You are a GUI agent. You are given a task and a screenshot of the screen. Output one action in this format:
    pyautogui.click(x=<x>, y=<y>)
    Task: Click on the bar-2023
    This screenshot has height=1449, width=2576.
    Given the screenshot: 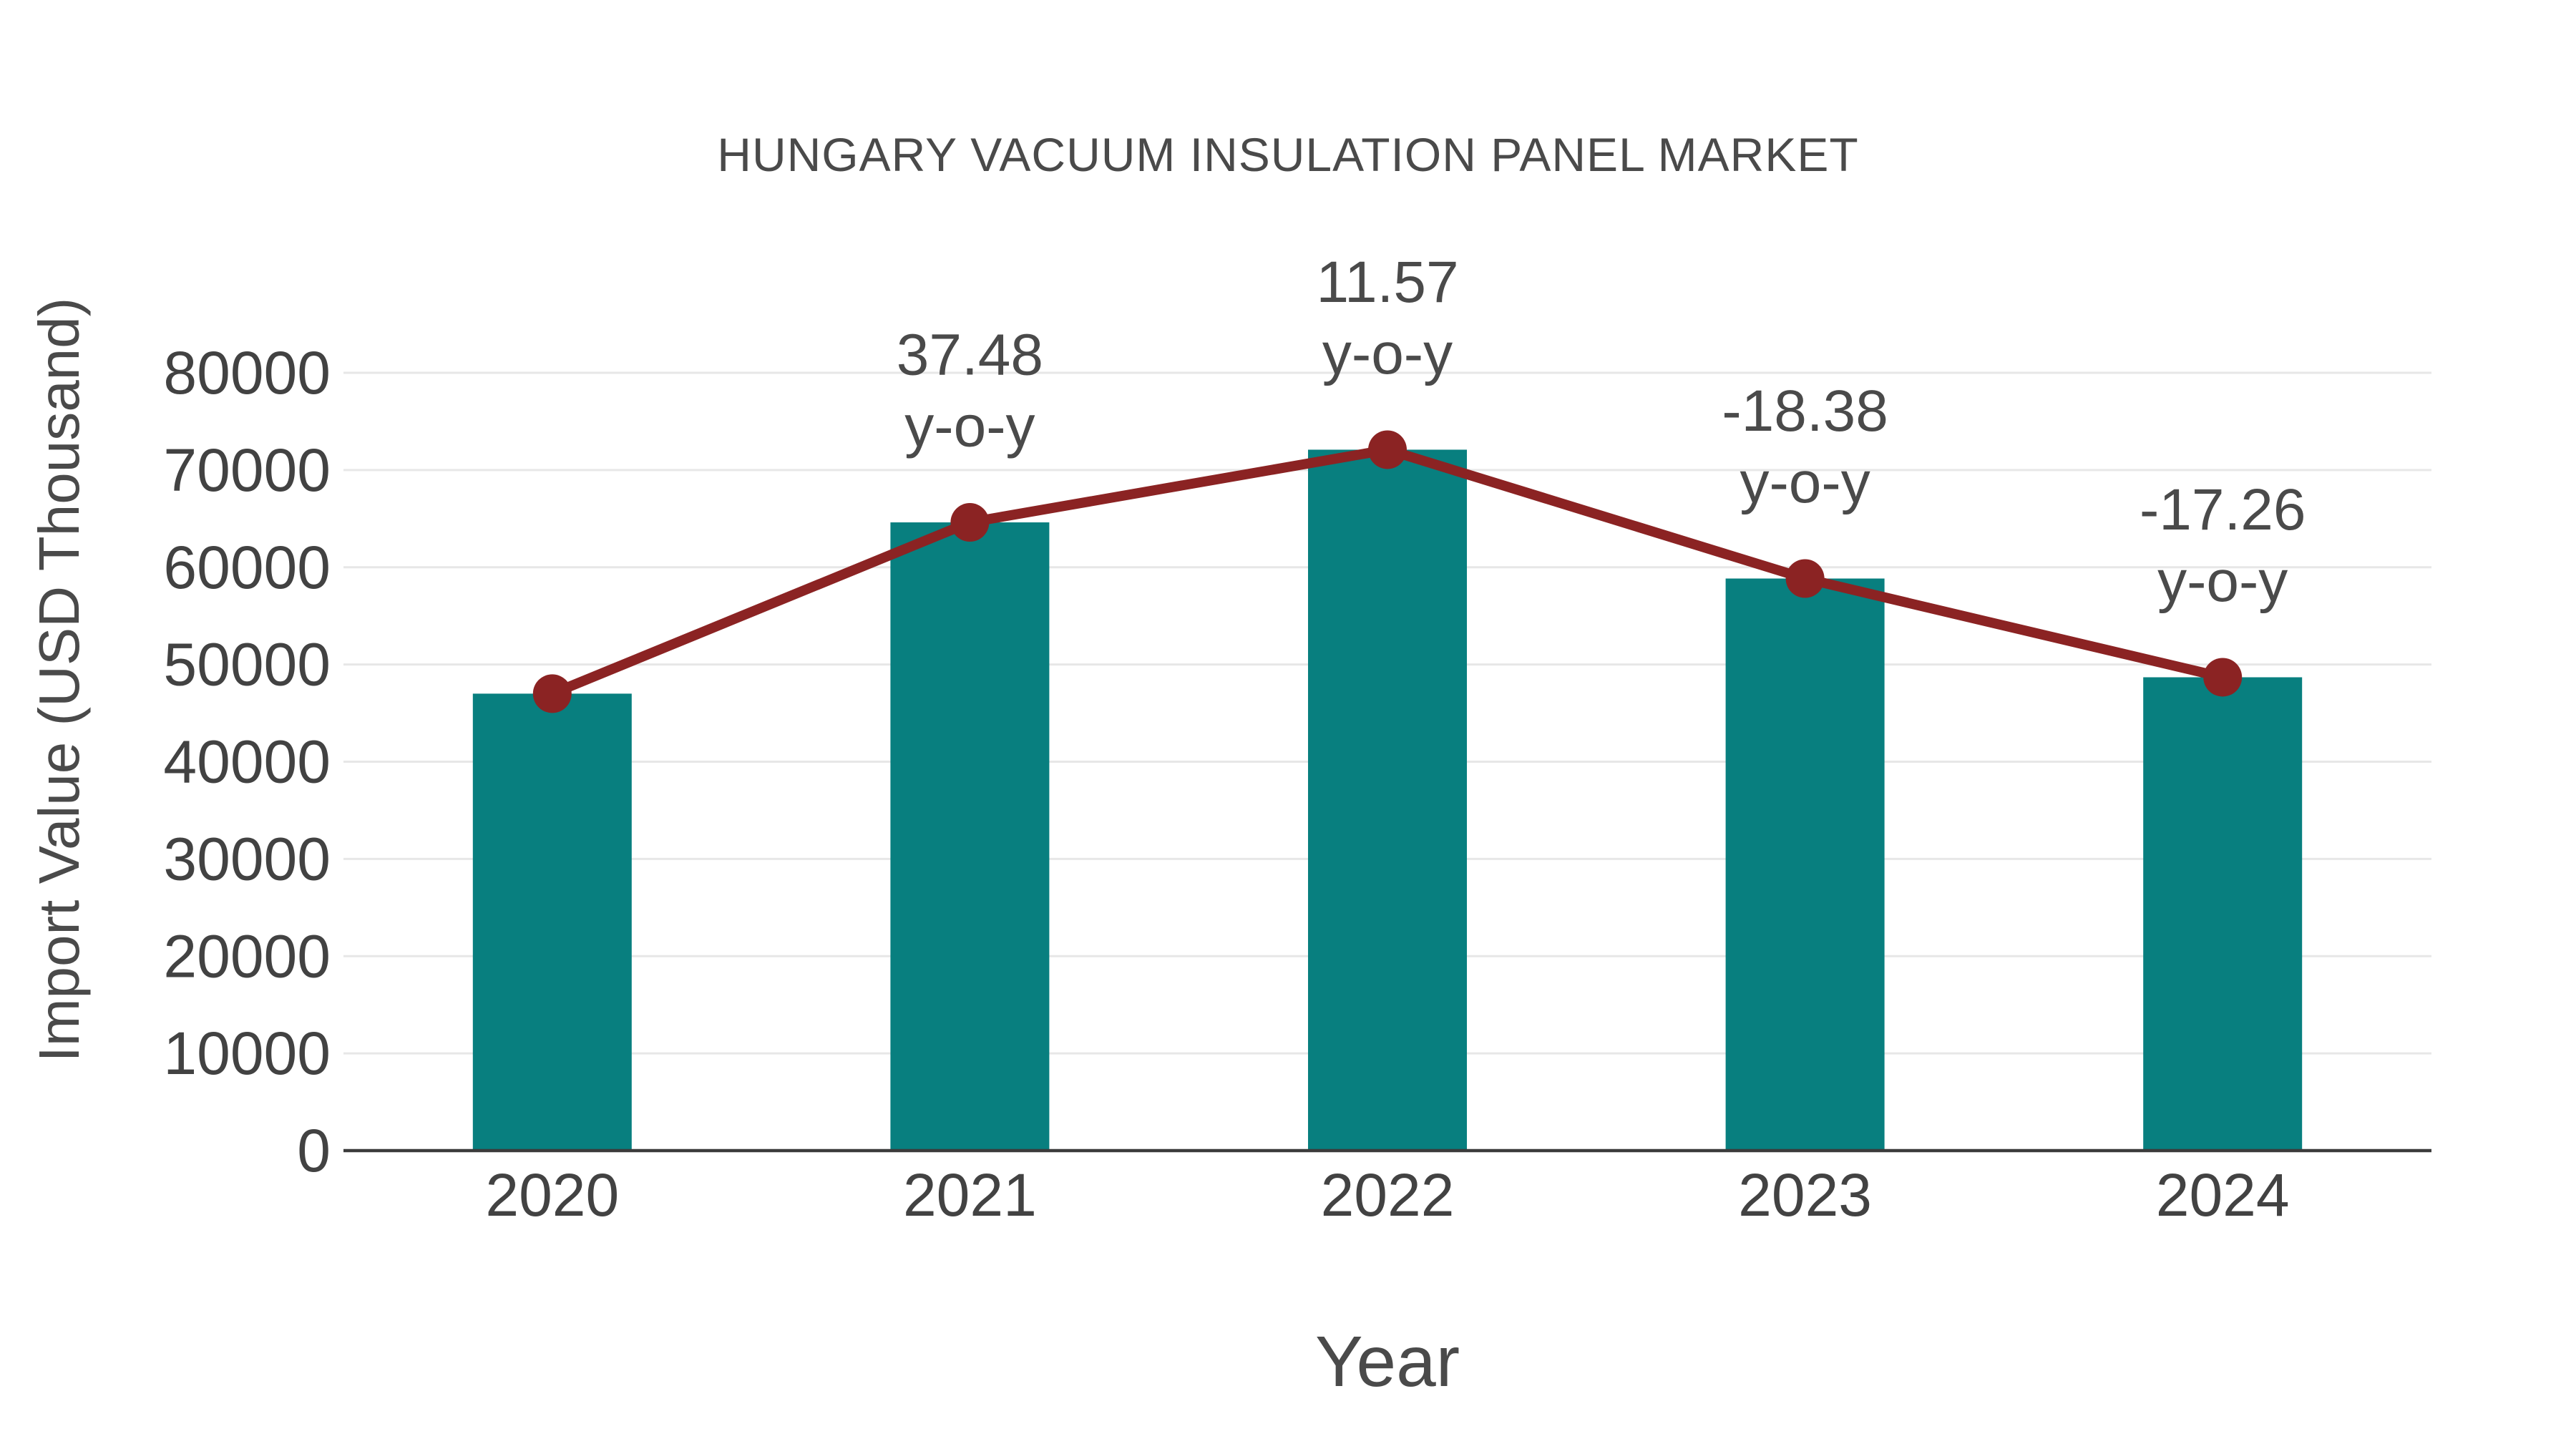 What is the action you would take?
    pyautogui.click(x=1805, y=864)
    